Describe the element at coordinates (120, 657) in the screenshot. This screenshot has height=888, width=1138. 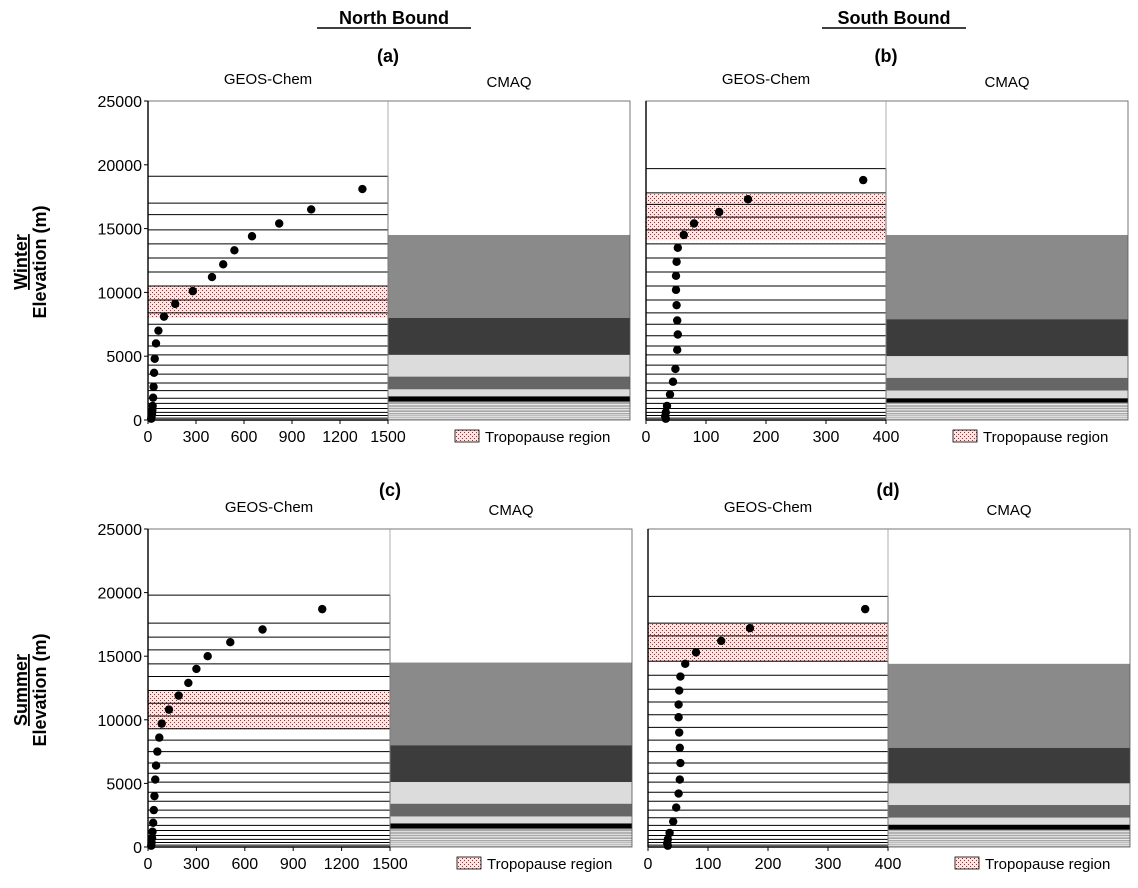
I see `y-tick-label-3: 15000` at that location.